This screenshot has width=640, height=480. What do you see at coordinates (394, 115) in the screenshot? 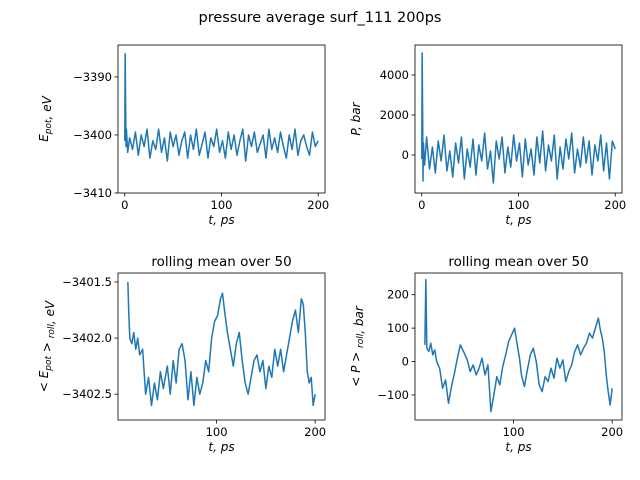
I see `y-tick-label: 2000` at bounding box center [394, 115].